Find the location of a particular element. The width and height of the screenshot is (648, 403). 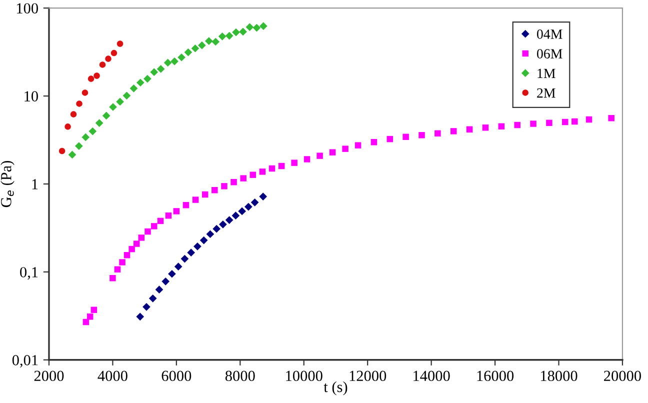

x-tick-label: 18000 is located at coordinates (559, 376).